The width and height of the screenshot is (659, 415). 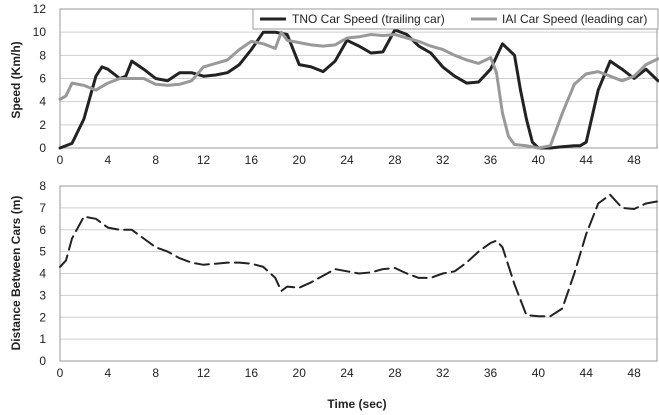 What do you see at coordinates (347, 373) in the screenshot?
I see `distance-x-tick-label: 24` at bounding box center [347, 373].